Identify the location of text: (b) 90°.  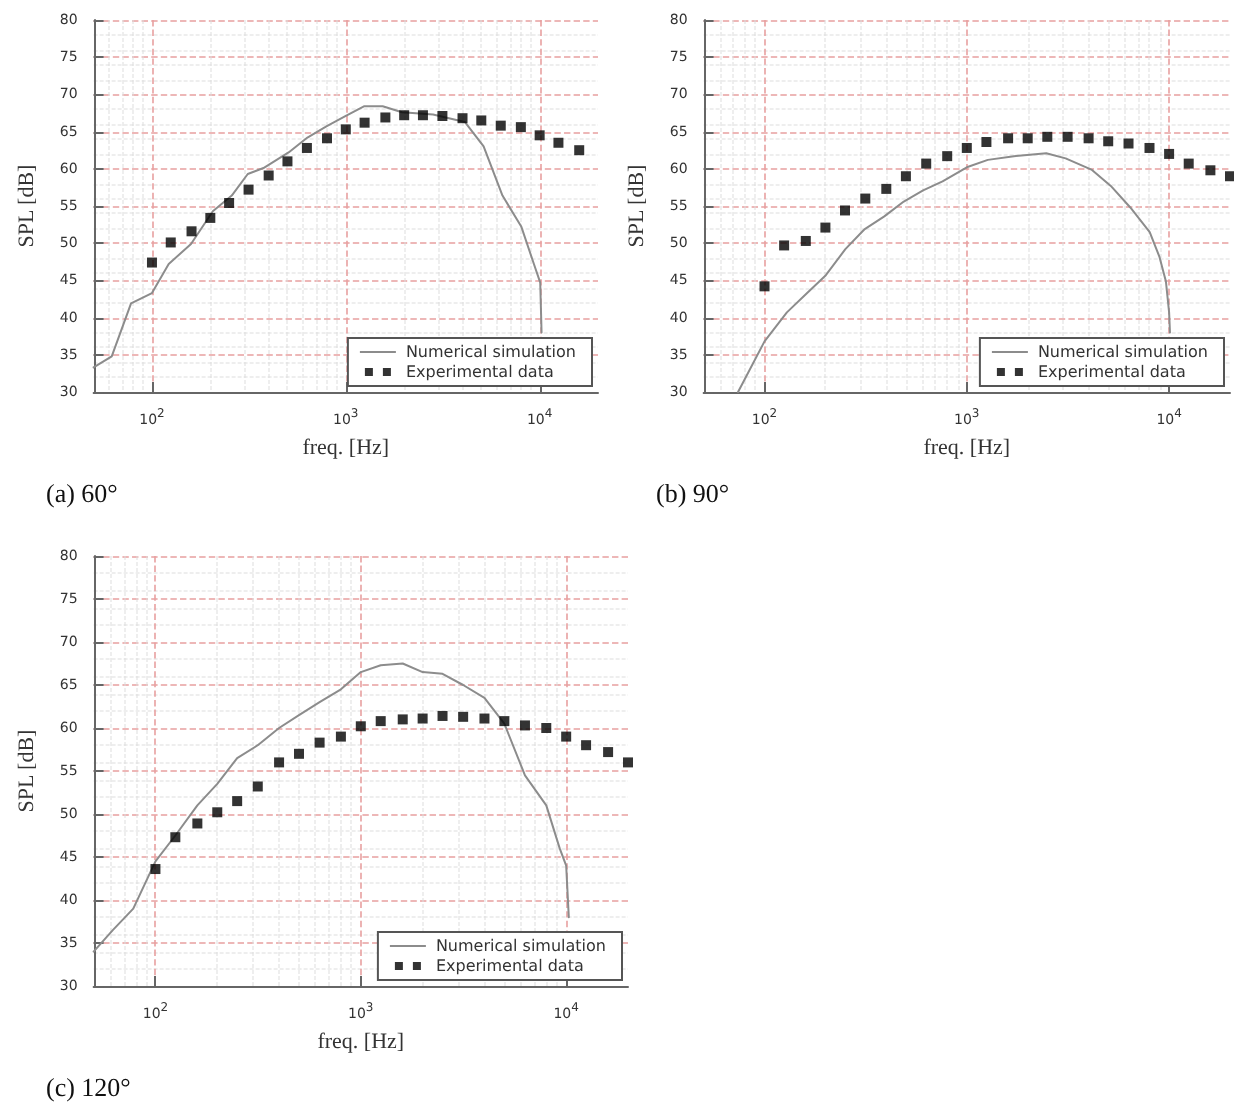
(693, 493).